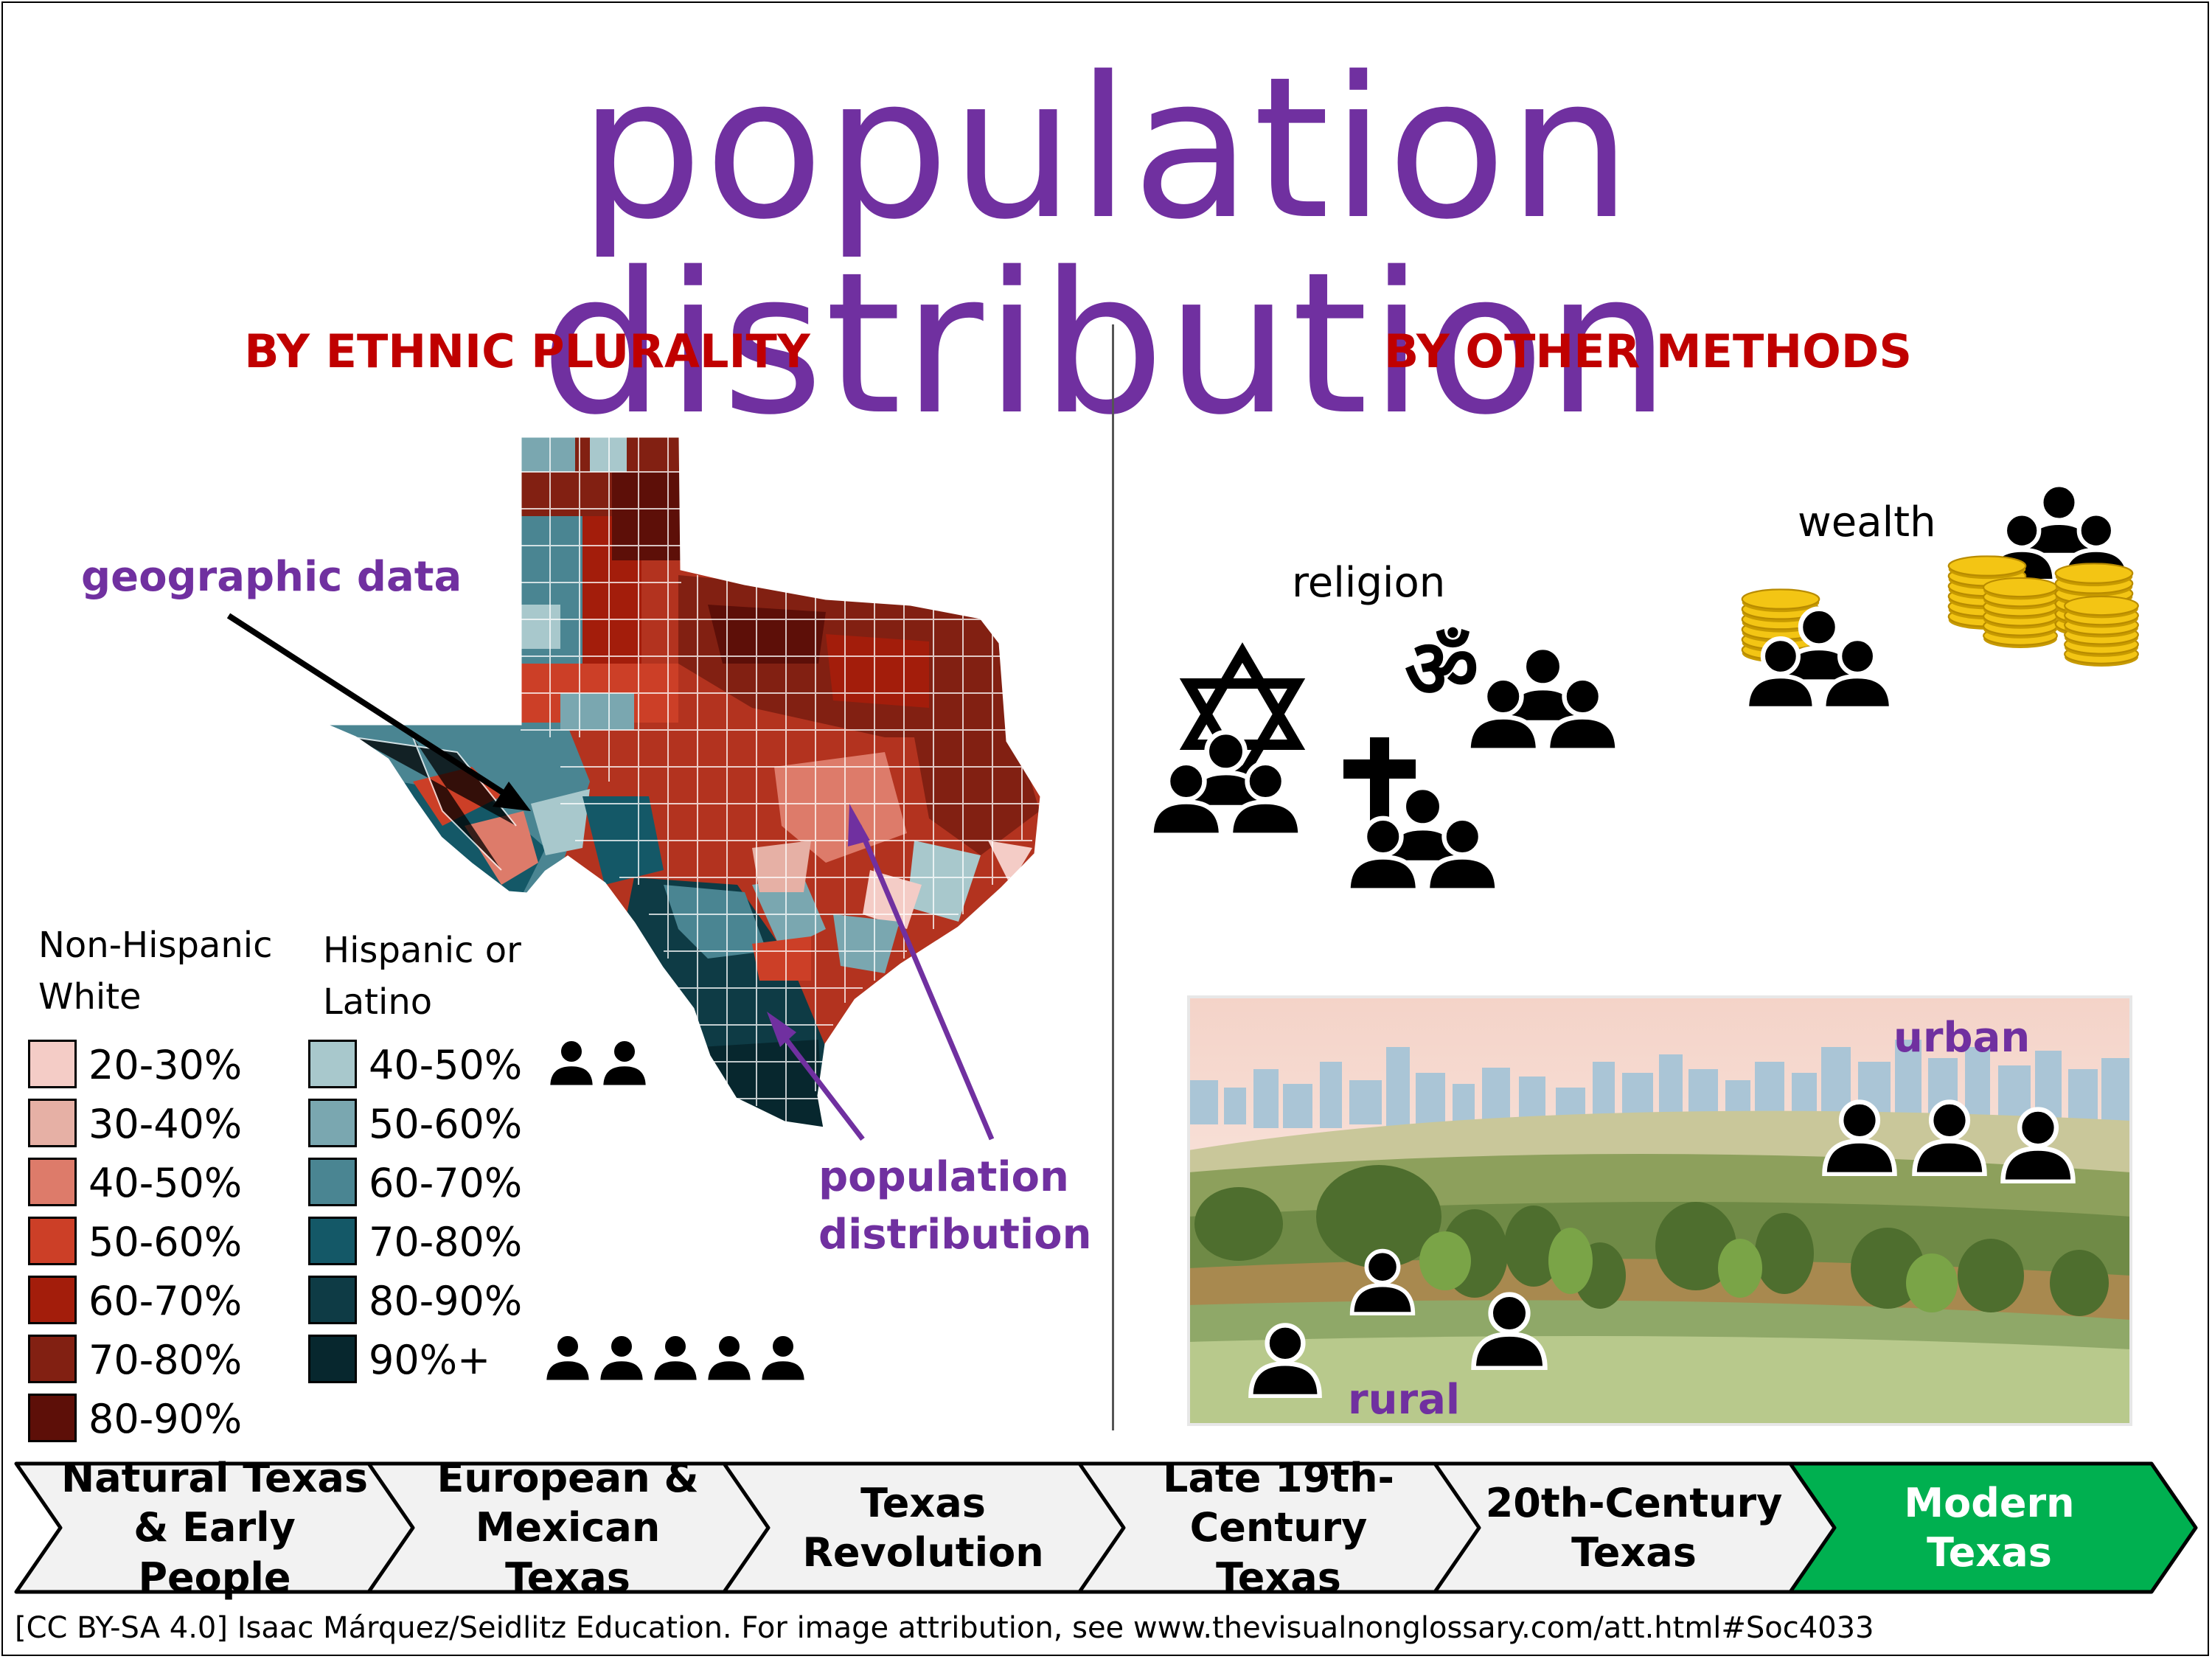 The image size is (2212, 1659). I want to click on timeline-label-line1: Texas, so click(923, 1502).